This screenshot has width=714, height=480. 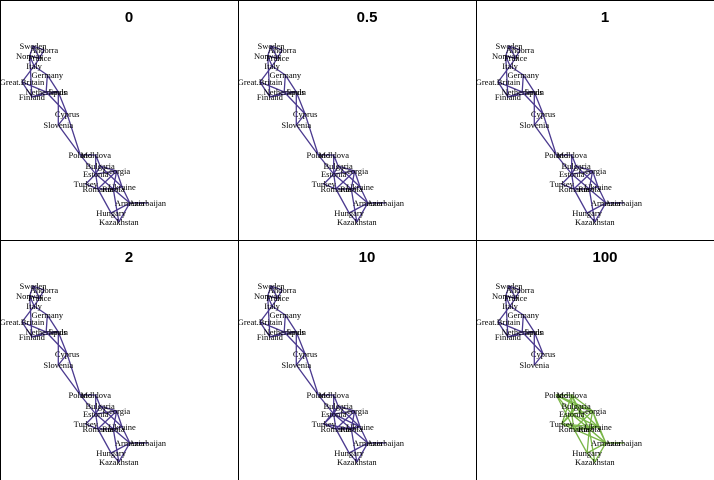 I want to click on panel-title: 1, so click(x=605, y=17).